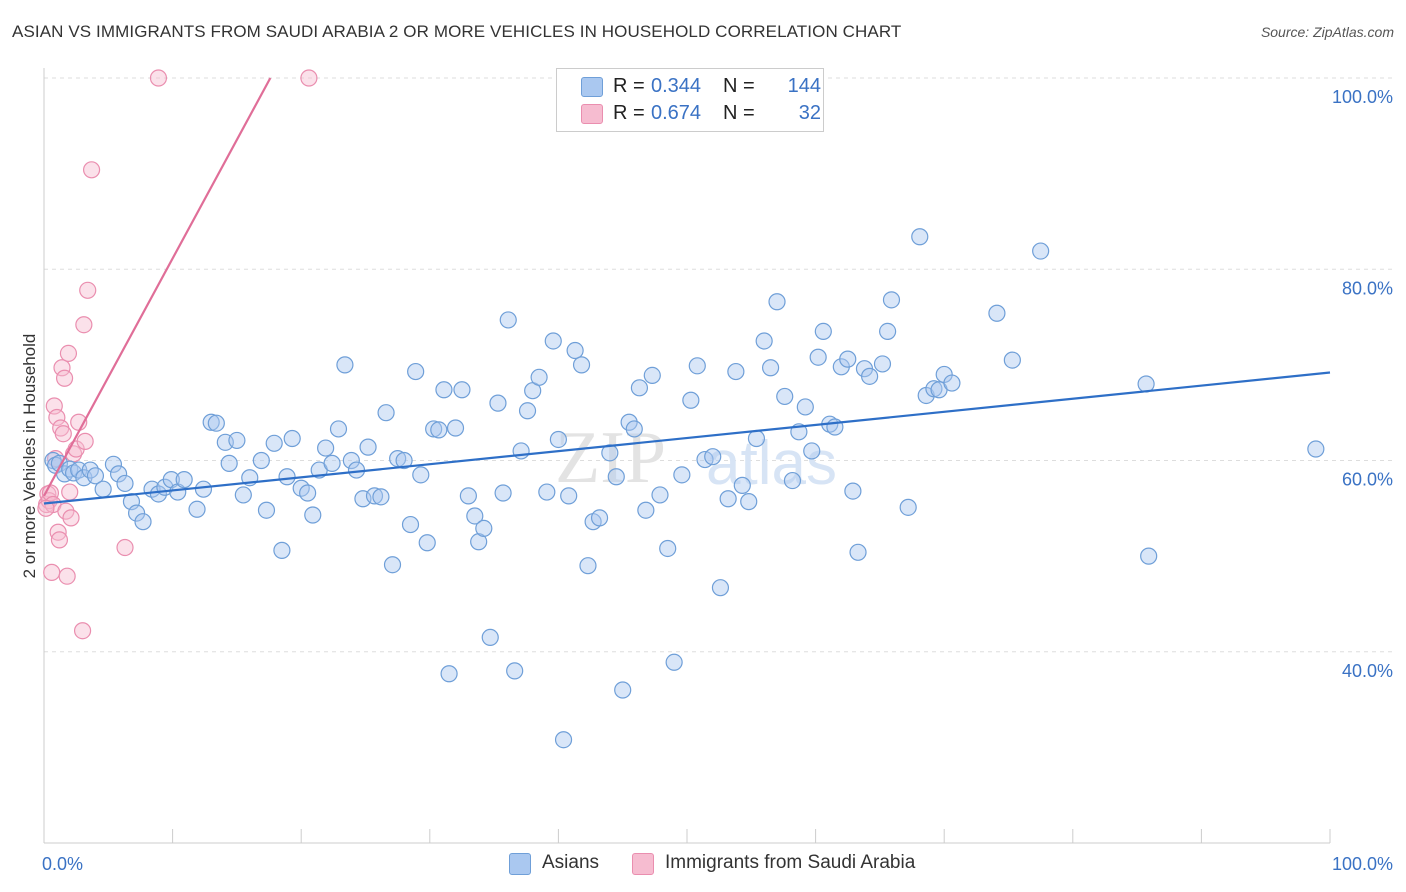  Describe the element at coordinates (809, 113) in the screenshot. I see `legend-n-value: 32` at that location.